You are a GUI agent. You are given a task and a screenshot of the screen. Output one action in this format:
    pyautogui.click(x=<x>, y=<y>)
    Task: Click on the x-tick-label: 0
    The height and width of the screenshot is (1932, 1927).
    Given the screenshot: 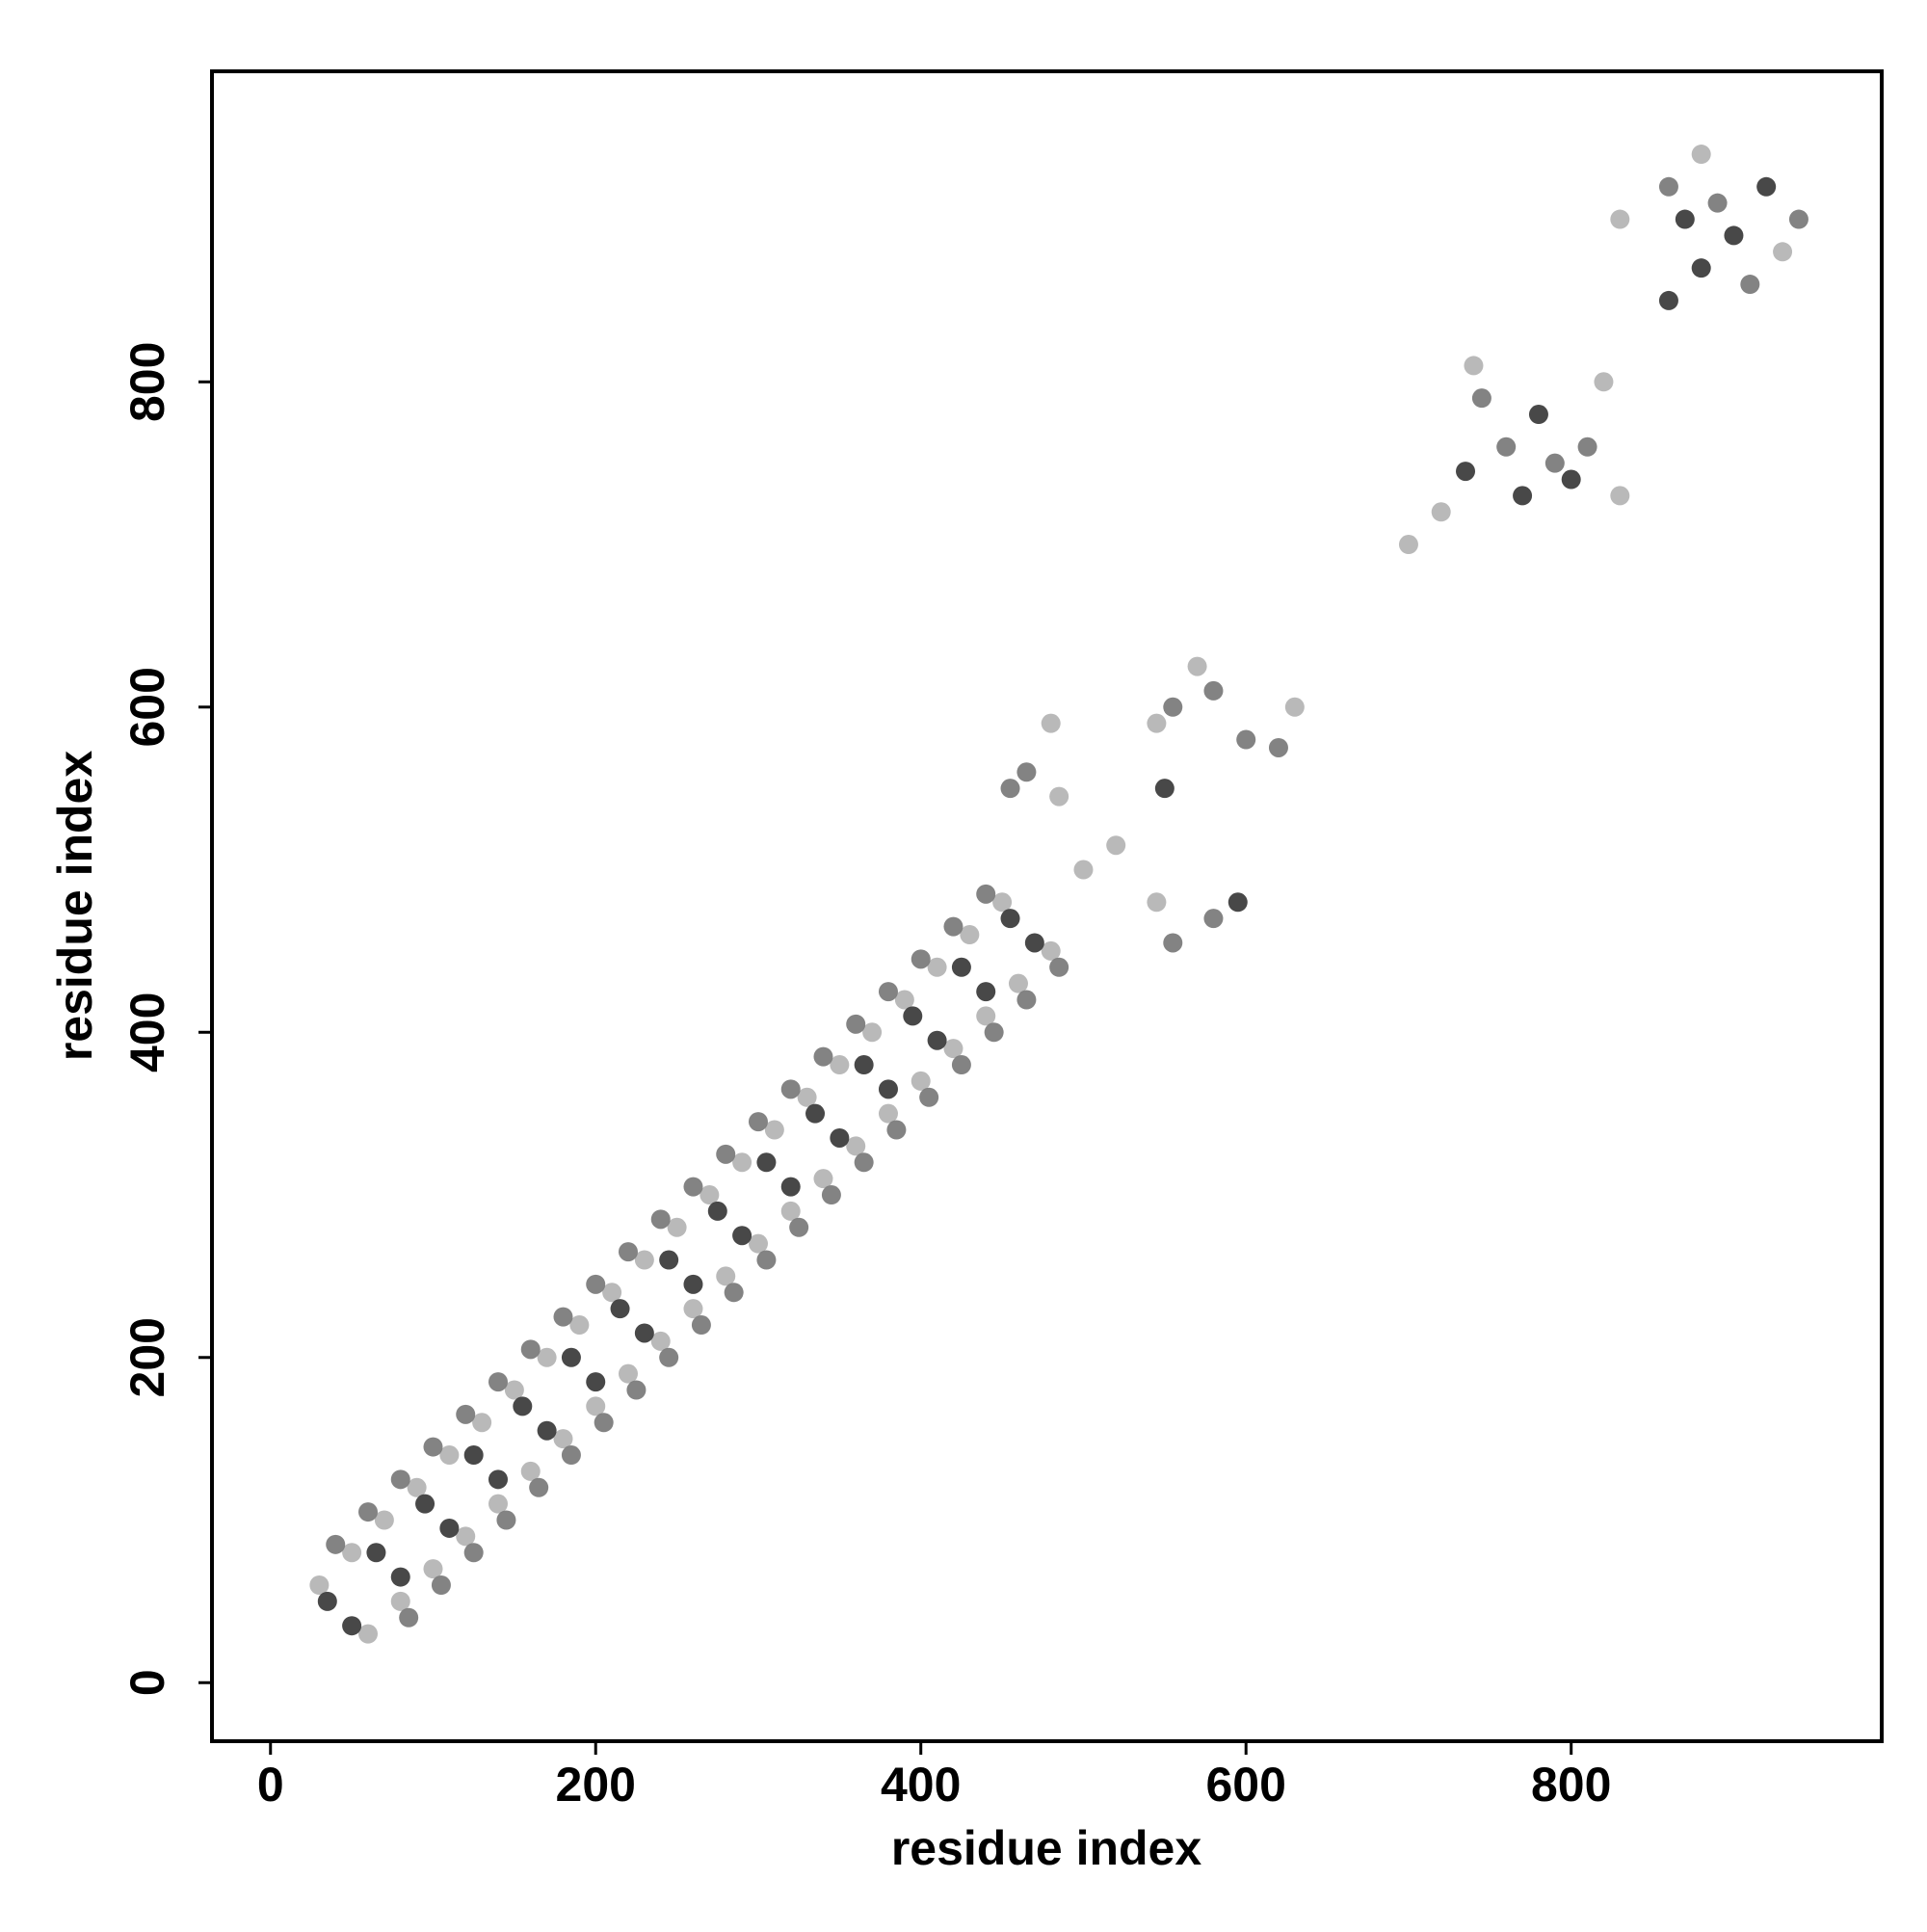 What is the action you would take?
    pyautogui.click(x=270, y=1785)
    